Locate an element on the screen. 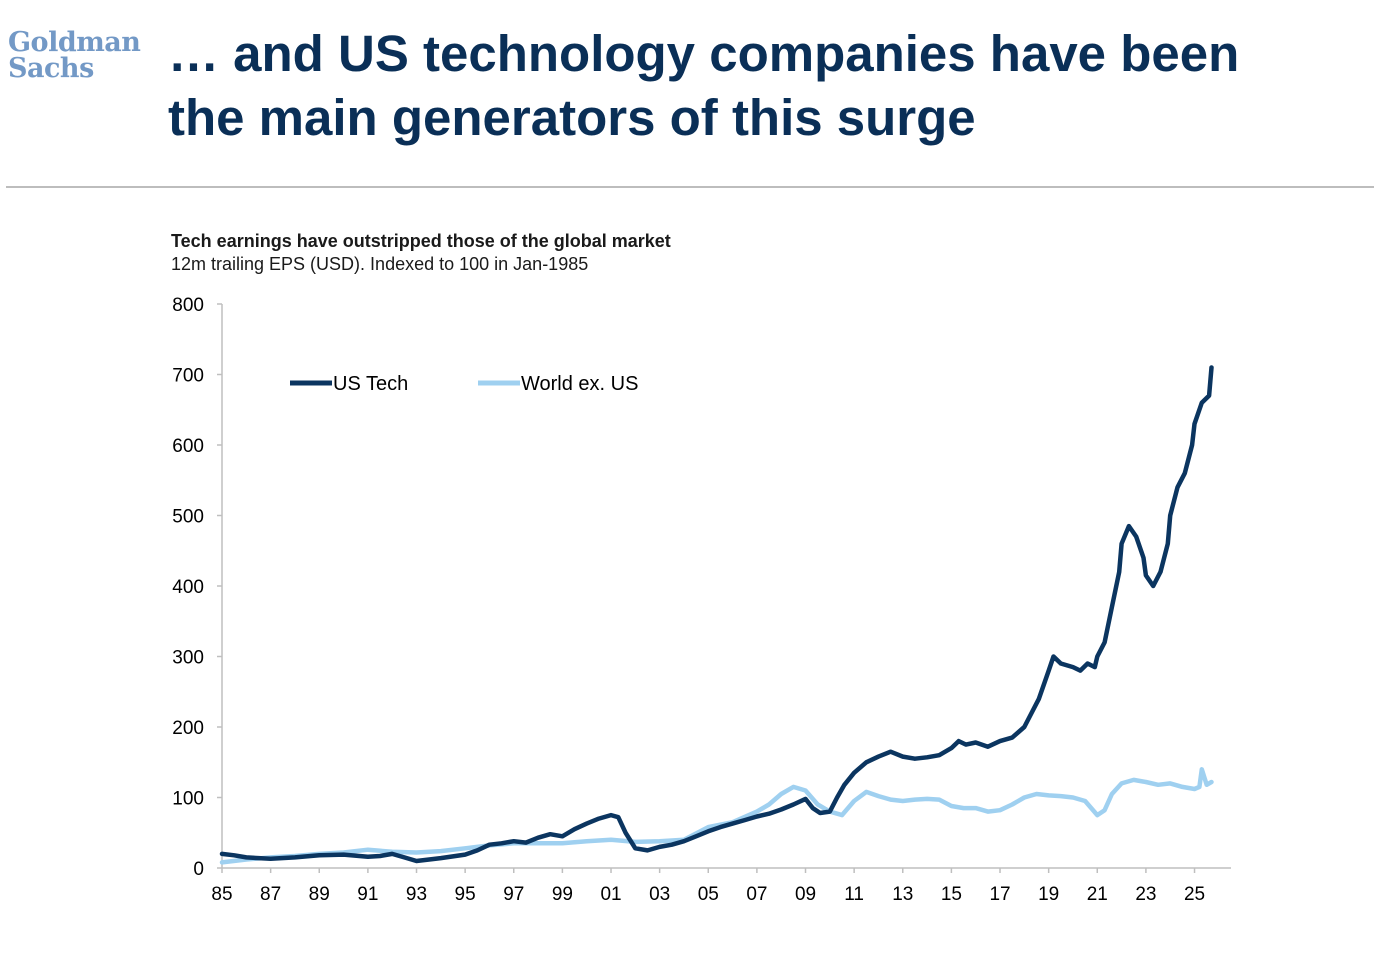  title-divider is located at coordinates (690, 187).